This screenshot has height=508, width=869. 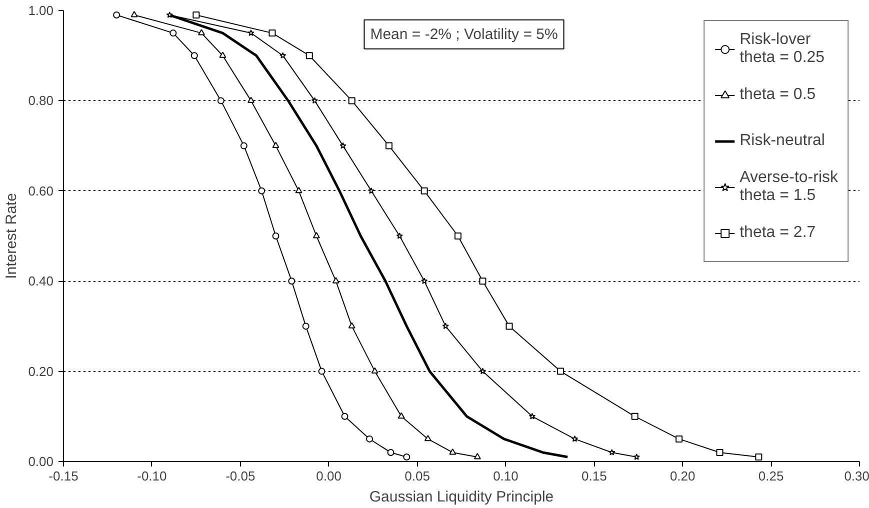 I want to click on y-tick-label: 0.40, so click(x=41, y=281).